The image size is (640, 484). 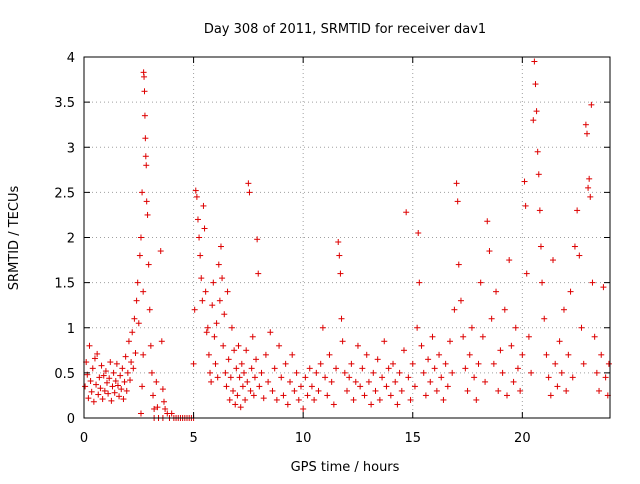 What do you see at coordinates (64, 284) in the screenshot?
I see `y-tick-label: 1.5` at bounding box center [64, 284].